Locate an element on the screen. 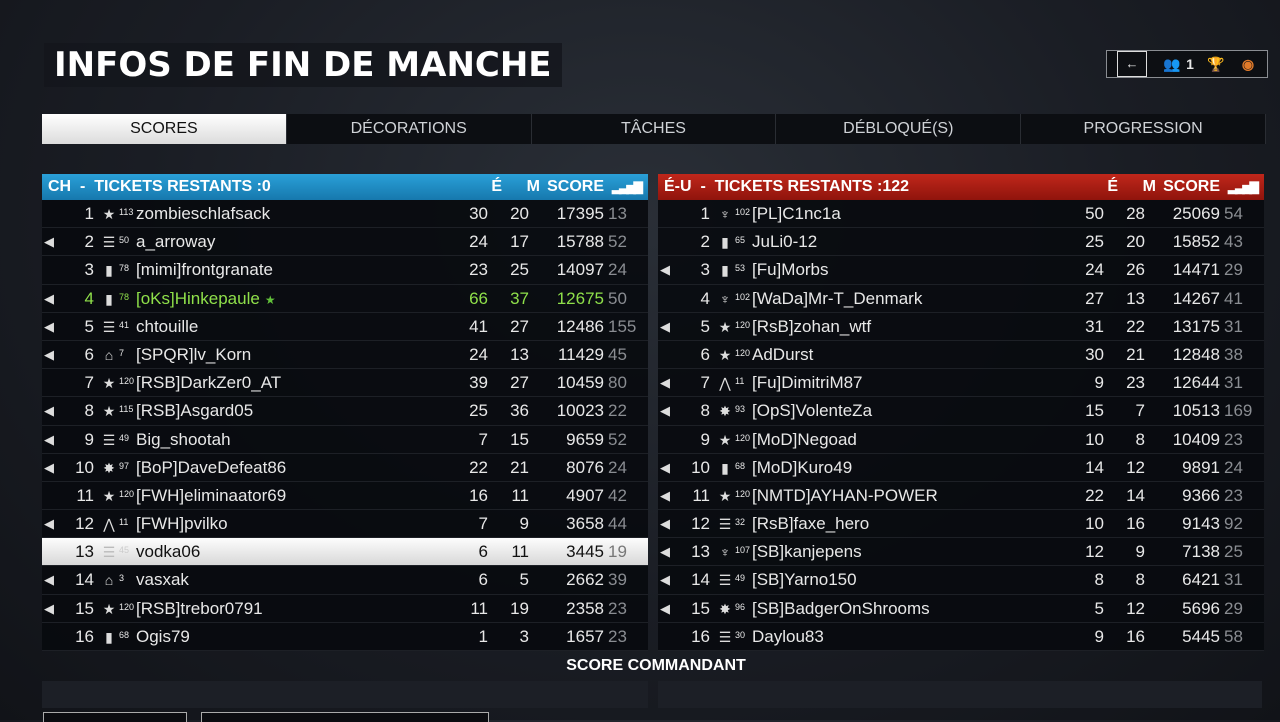  player-name: [MoD]Kuro49 is located at coordinates (802, 468).